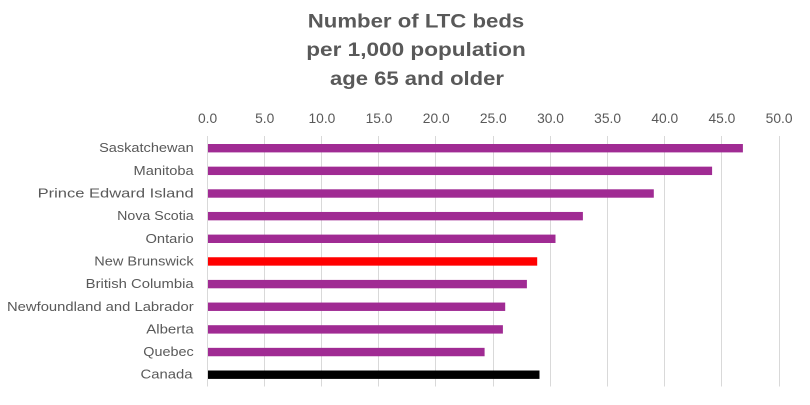 The height and width of the screenshot is (405, 810). I want to click on svg-text: New Brunswick, so click(144, 260).